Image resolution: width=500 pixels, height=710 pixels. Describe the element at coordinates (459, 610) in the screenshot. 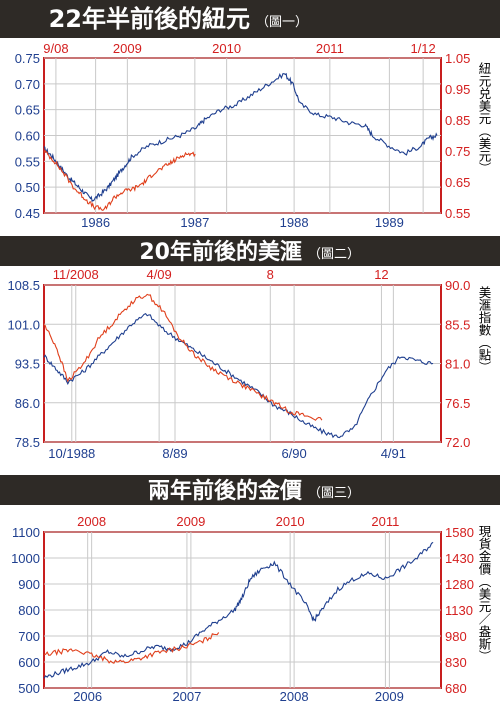

I see `chart-3-ytick-right: 1130` at that location.